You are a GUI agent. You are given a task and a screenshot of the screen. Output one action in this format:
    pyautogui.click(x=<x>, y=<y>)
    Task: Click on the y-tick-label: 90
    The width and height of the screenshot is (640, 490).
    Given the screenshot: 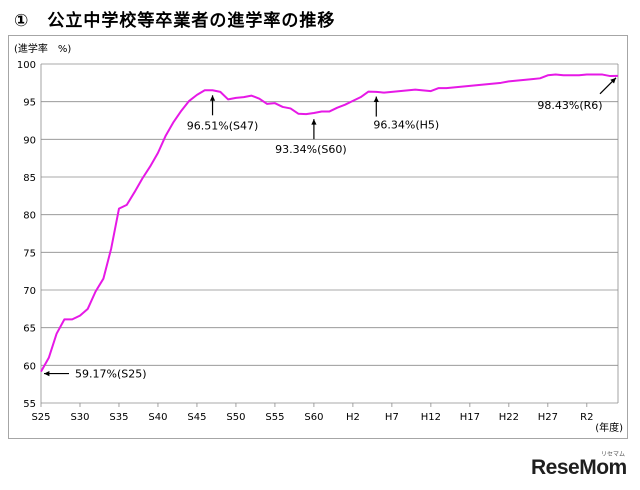 What is the action you would take?
    pyautogui.click(x=29, y=140)
    